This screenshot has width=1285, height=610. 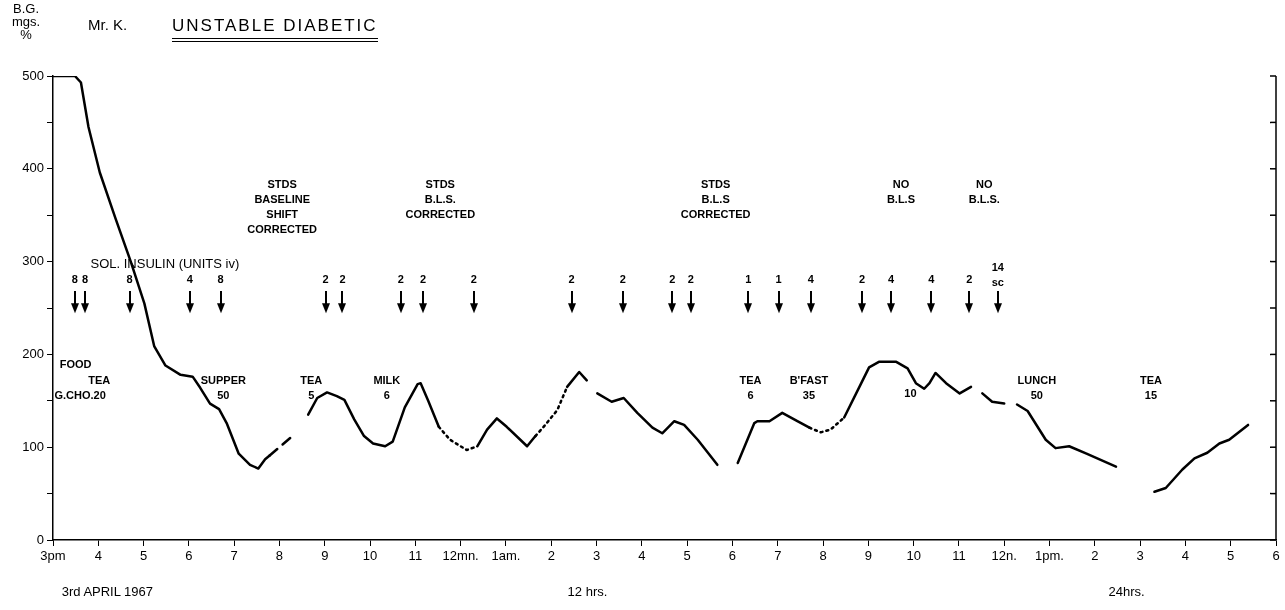 I want to click on annotation: STDS BASELINE SHIFT CORRECTED, so click(x=282, y=206).